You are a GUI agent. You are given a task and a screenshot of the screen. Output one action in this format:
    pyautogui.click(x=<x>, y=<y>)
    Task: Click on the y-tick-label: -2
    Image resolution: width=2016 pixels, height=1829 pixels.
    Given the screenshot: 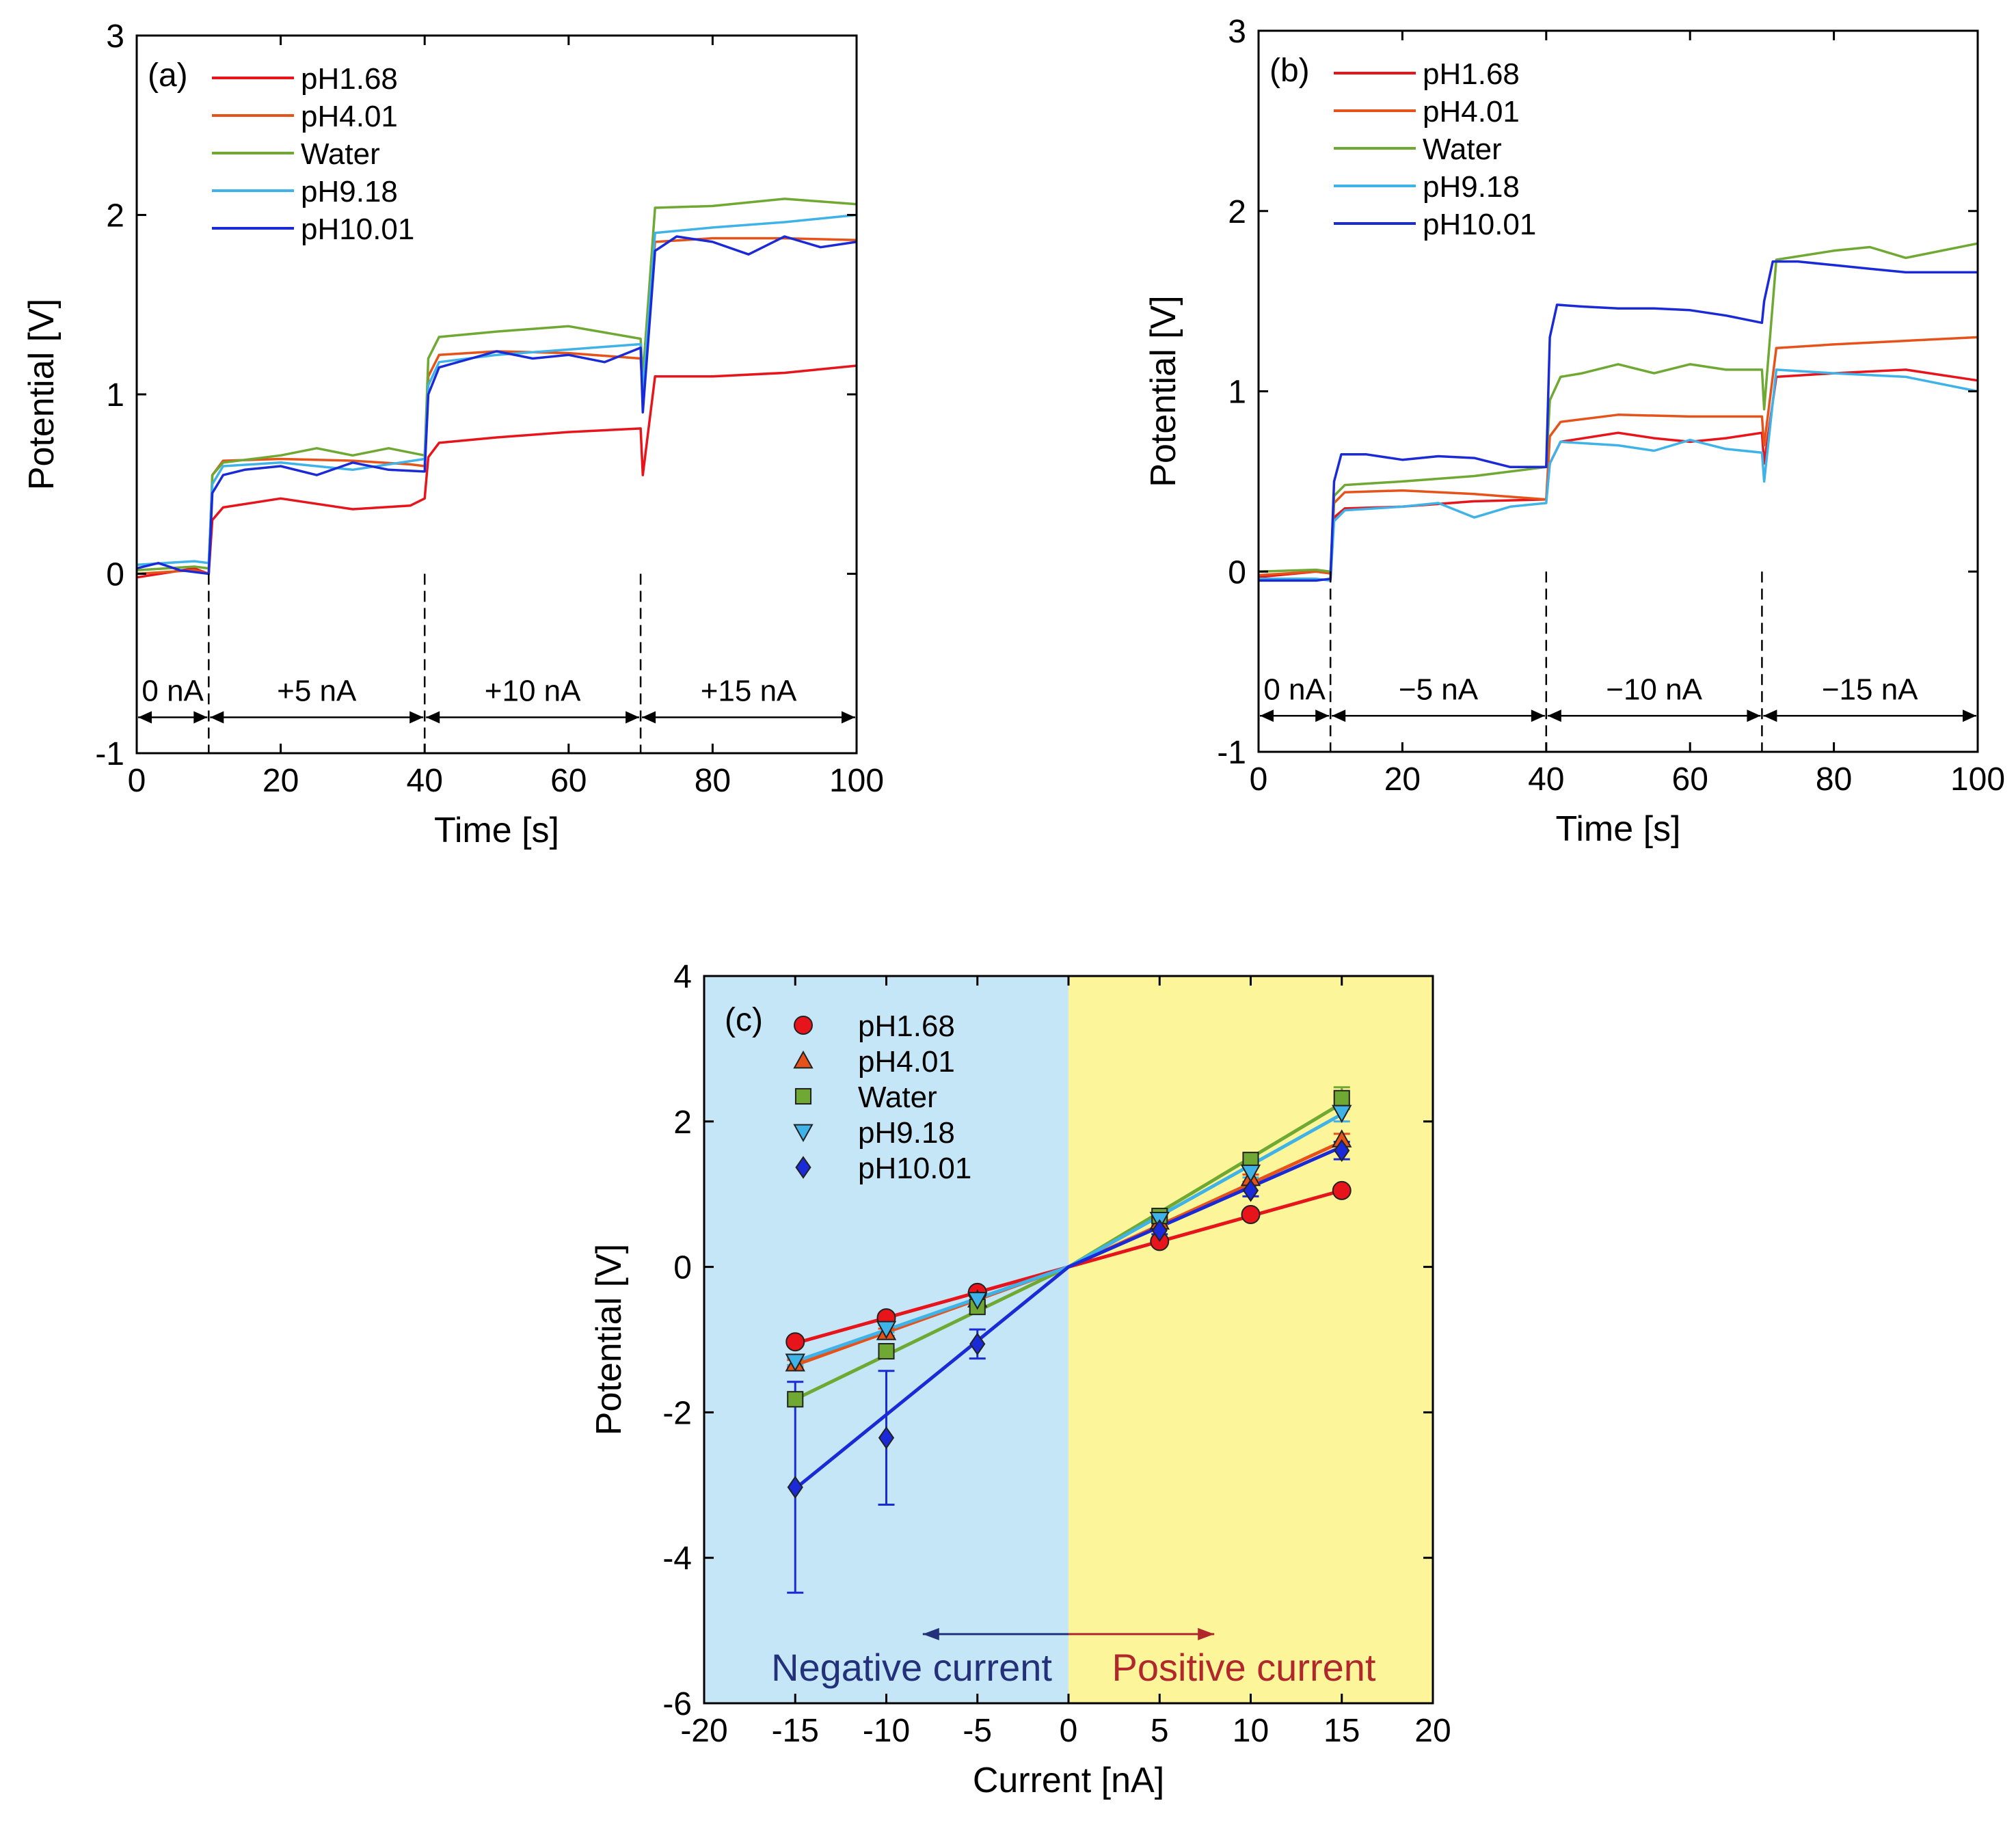 What is the action you would take?
    pyautogui.click(x=677, y=1413)
    